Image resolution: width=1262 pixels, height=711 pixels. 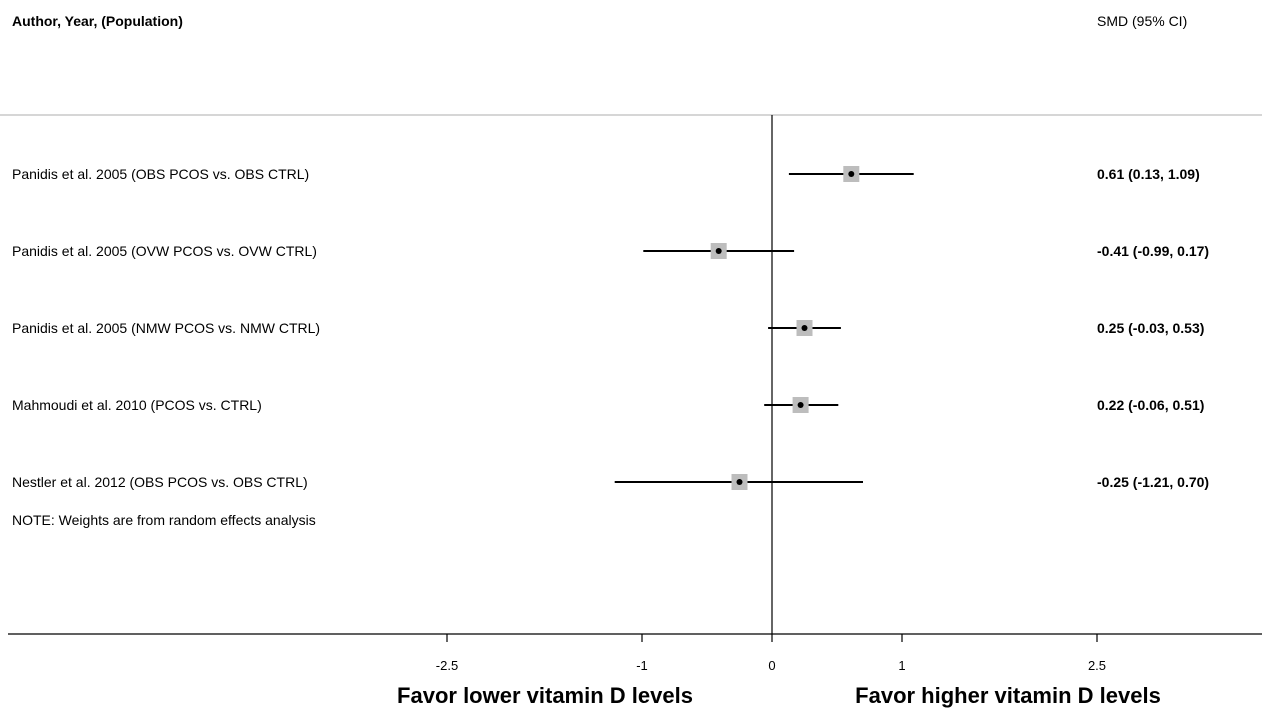 What do you see at coordinates (1142, 21) in the screenshot?
I see `header-smd: SMD (95% CI)` at bounding box center [1142, 21].